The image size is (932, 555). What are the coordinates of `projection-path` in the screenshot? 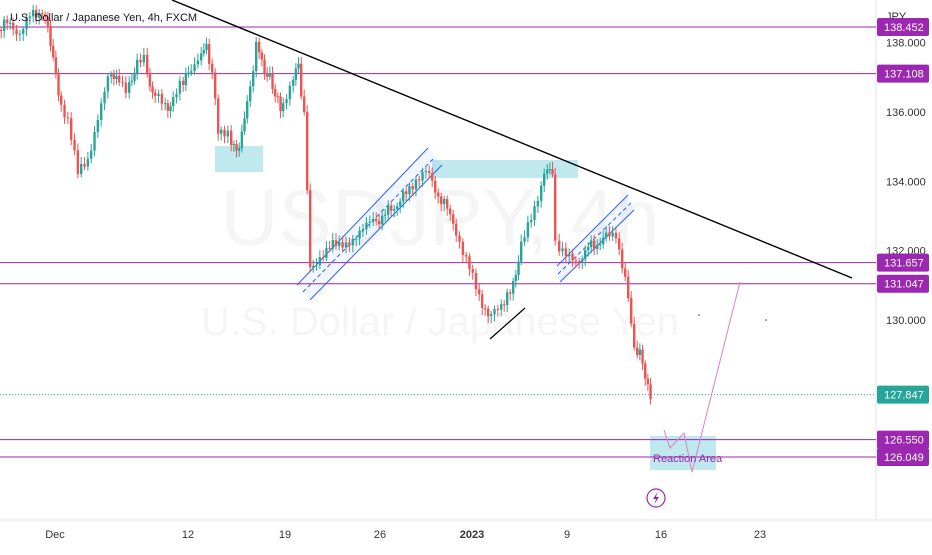 It's located at (702, 377).